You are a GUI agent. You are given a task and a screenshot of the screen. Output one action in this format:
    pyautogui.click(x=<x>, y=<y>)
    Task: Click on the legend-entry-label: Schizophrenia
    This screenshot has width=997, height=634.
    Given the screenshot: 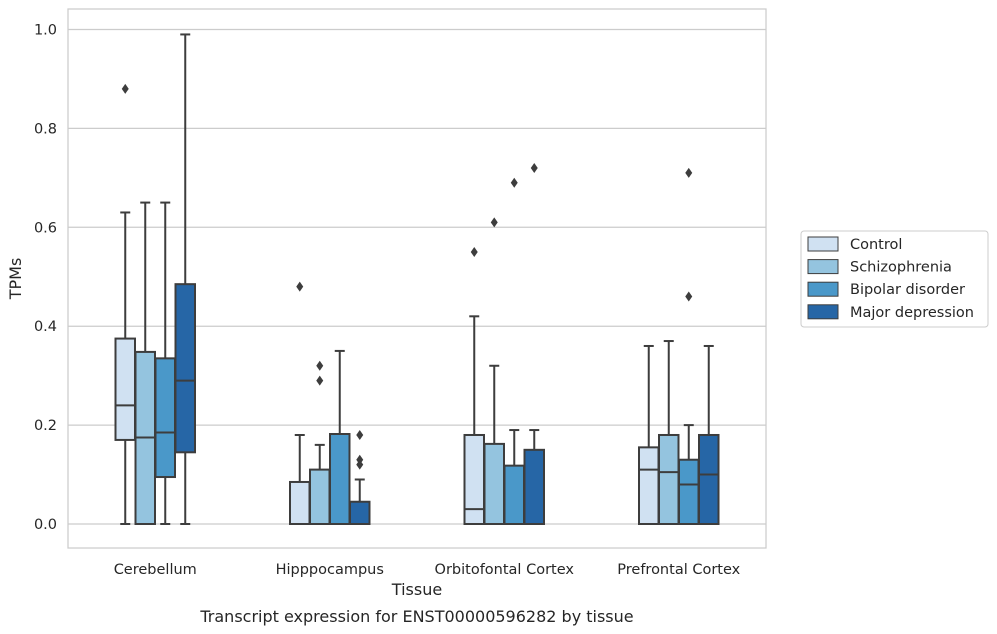 What is the action you would take?
    pyautogui.click(x=901, y=268)
    